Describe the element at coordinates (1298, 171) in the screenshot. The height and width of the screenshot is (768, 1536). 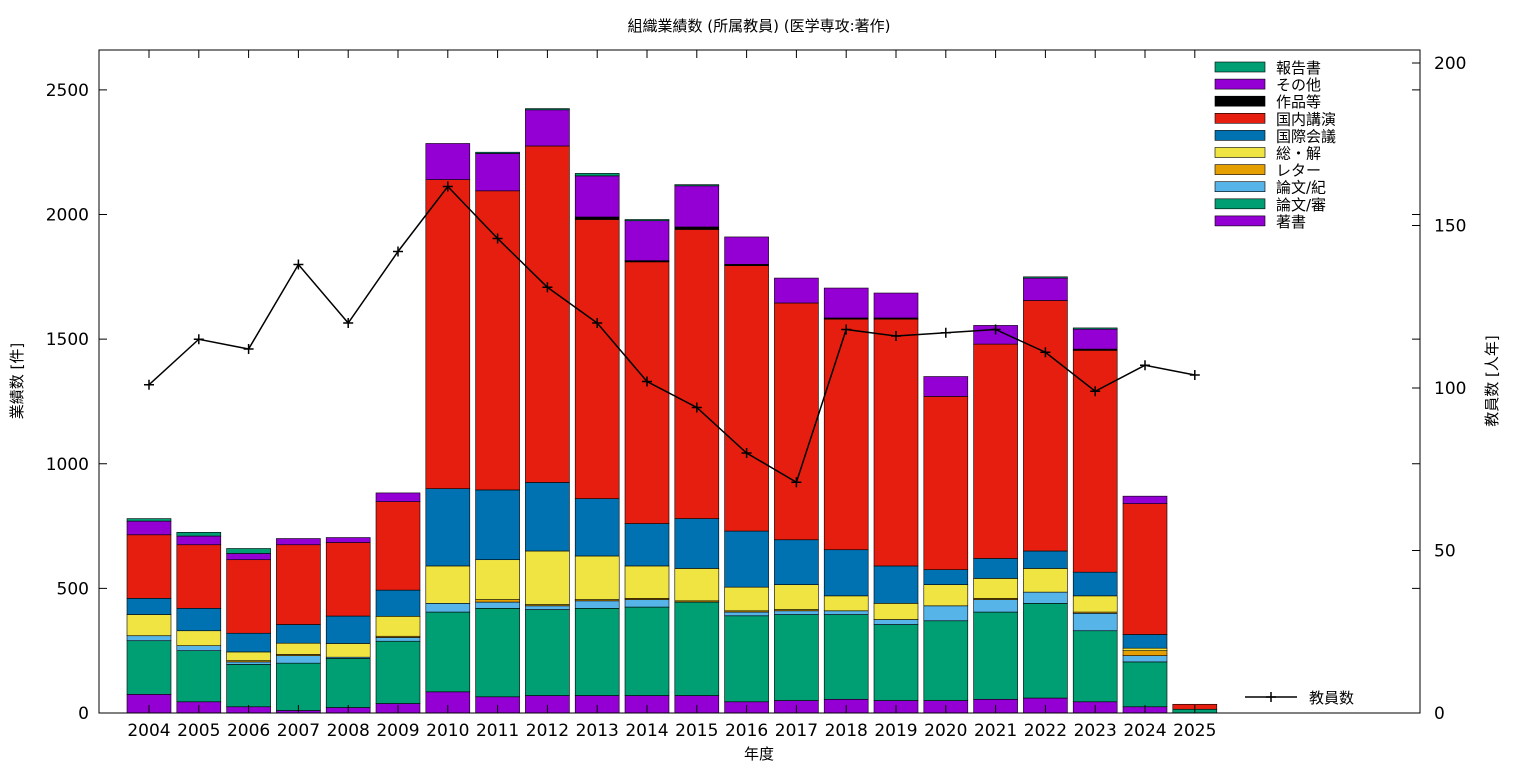
I see `legend-label: レター` at that location.